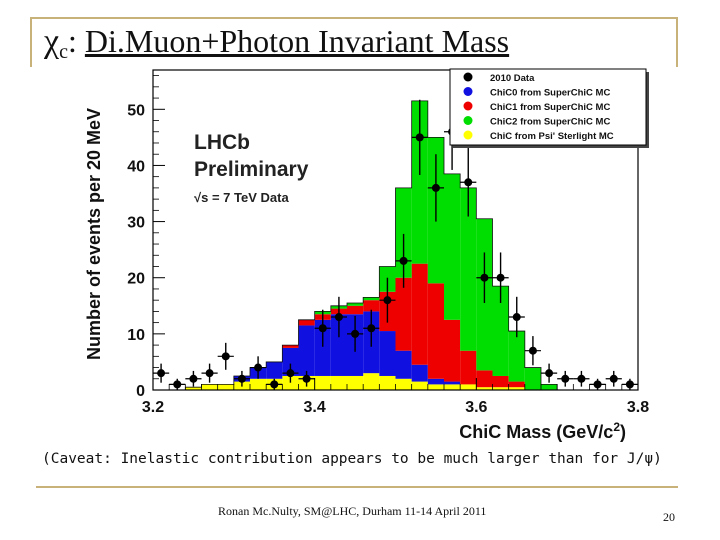  I want to click on y-tick-label-5: 50, so click(136, 110).